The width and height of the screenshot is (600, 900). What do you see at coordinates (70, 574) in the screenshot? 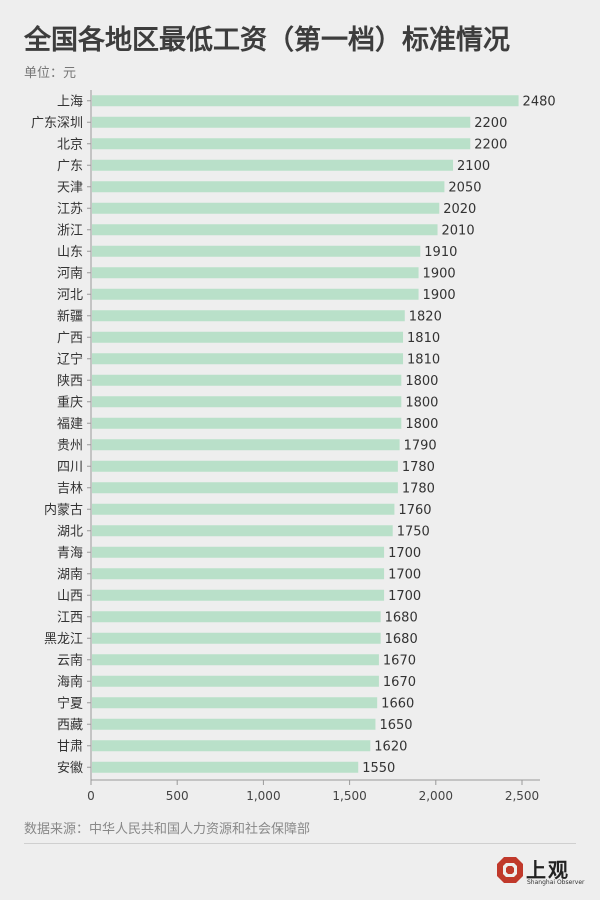
I see `y-tick-label: 湖南` at bounding box center [70, 574].